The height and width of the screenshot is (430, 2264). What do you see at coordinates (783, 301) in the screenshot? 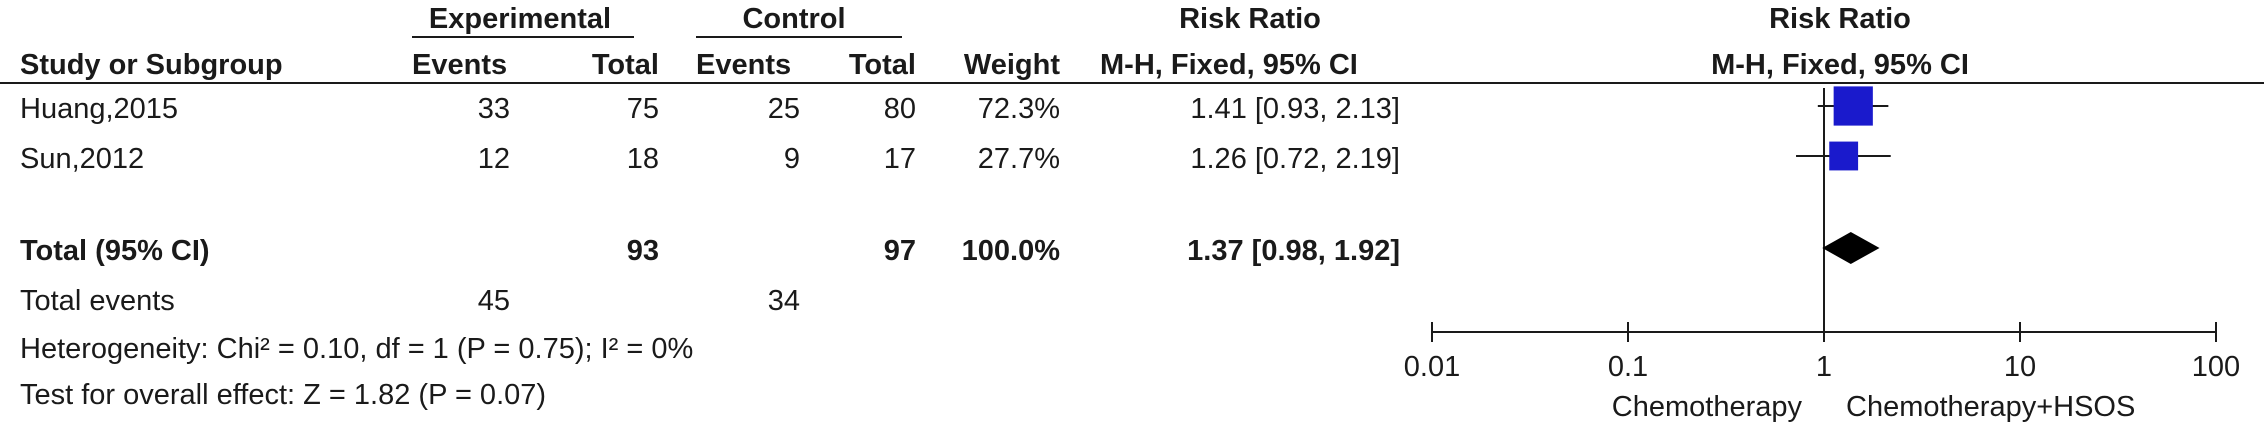
I see `total-events-ctl: 34` at bounding box center [783, 301].